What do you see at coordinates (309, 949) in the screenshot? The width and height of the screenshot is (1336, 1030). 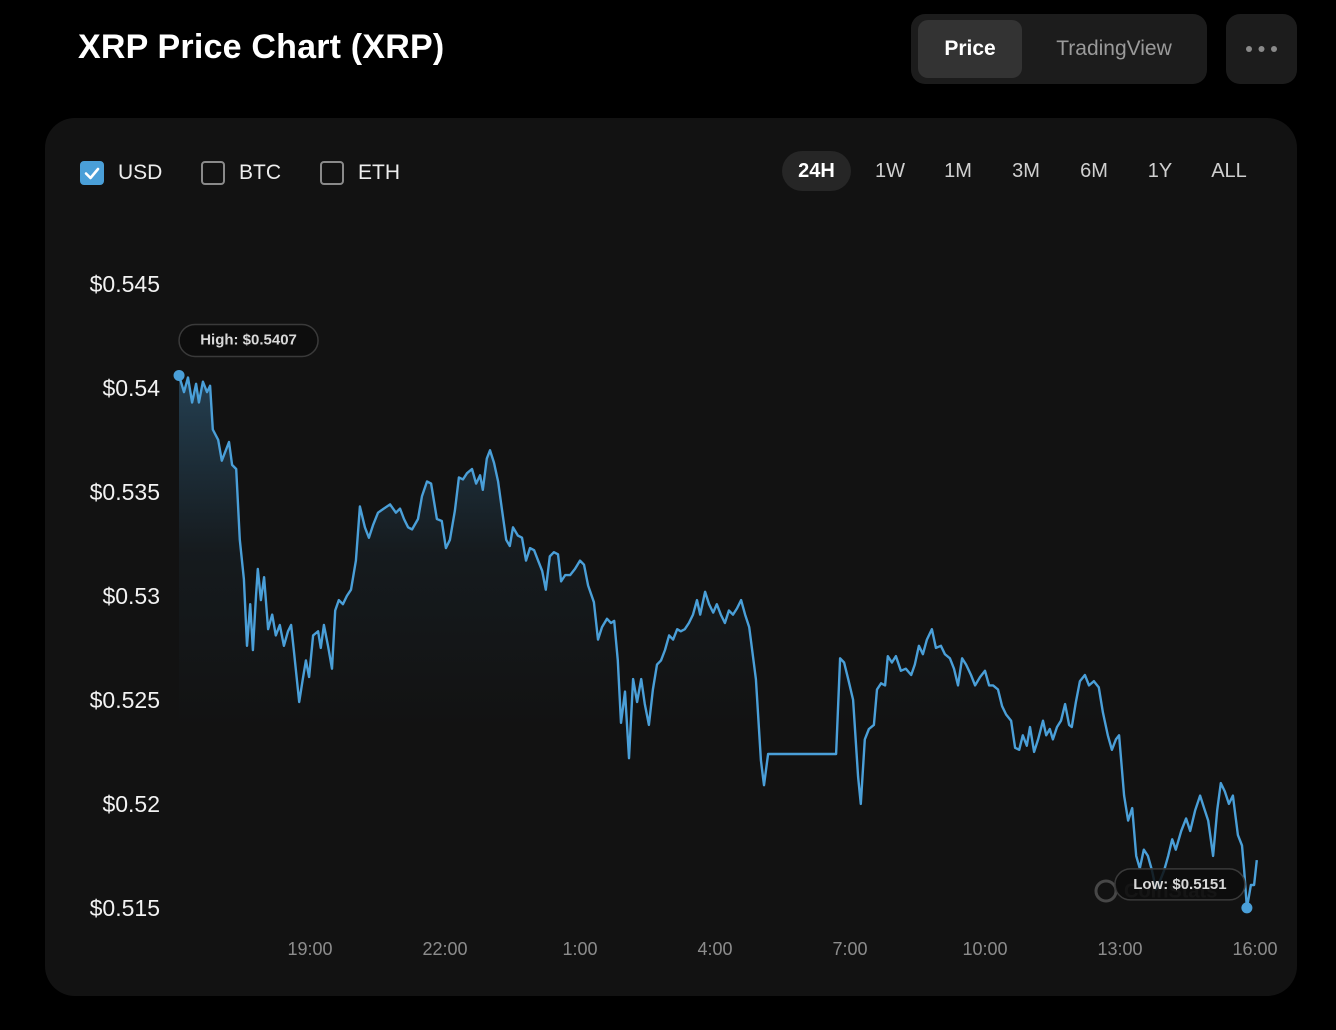 I see `x-tick-label: 19:00` at bounding box center [309, 949].